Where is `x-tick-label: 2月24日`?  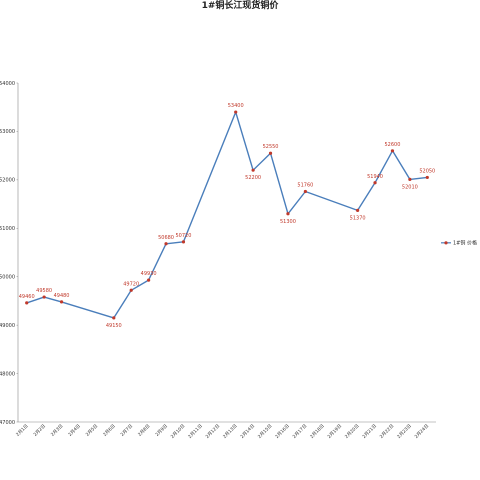 x-tick-label: 2月24日 is located at coordinates (422, 431).